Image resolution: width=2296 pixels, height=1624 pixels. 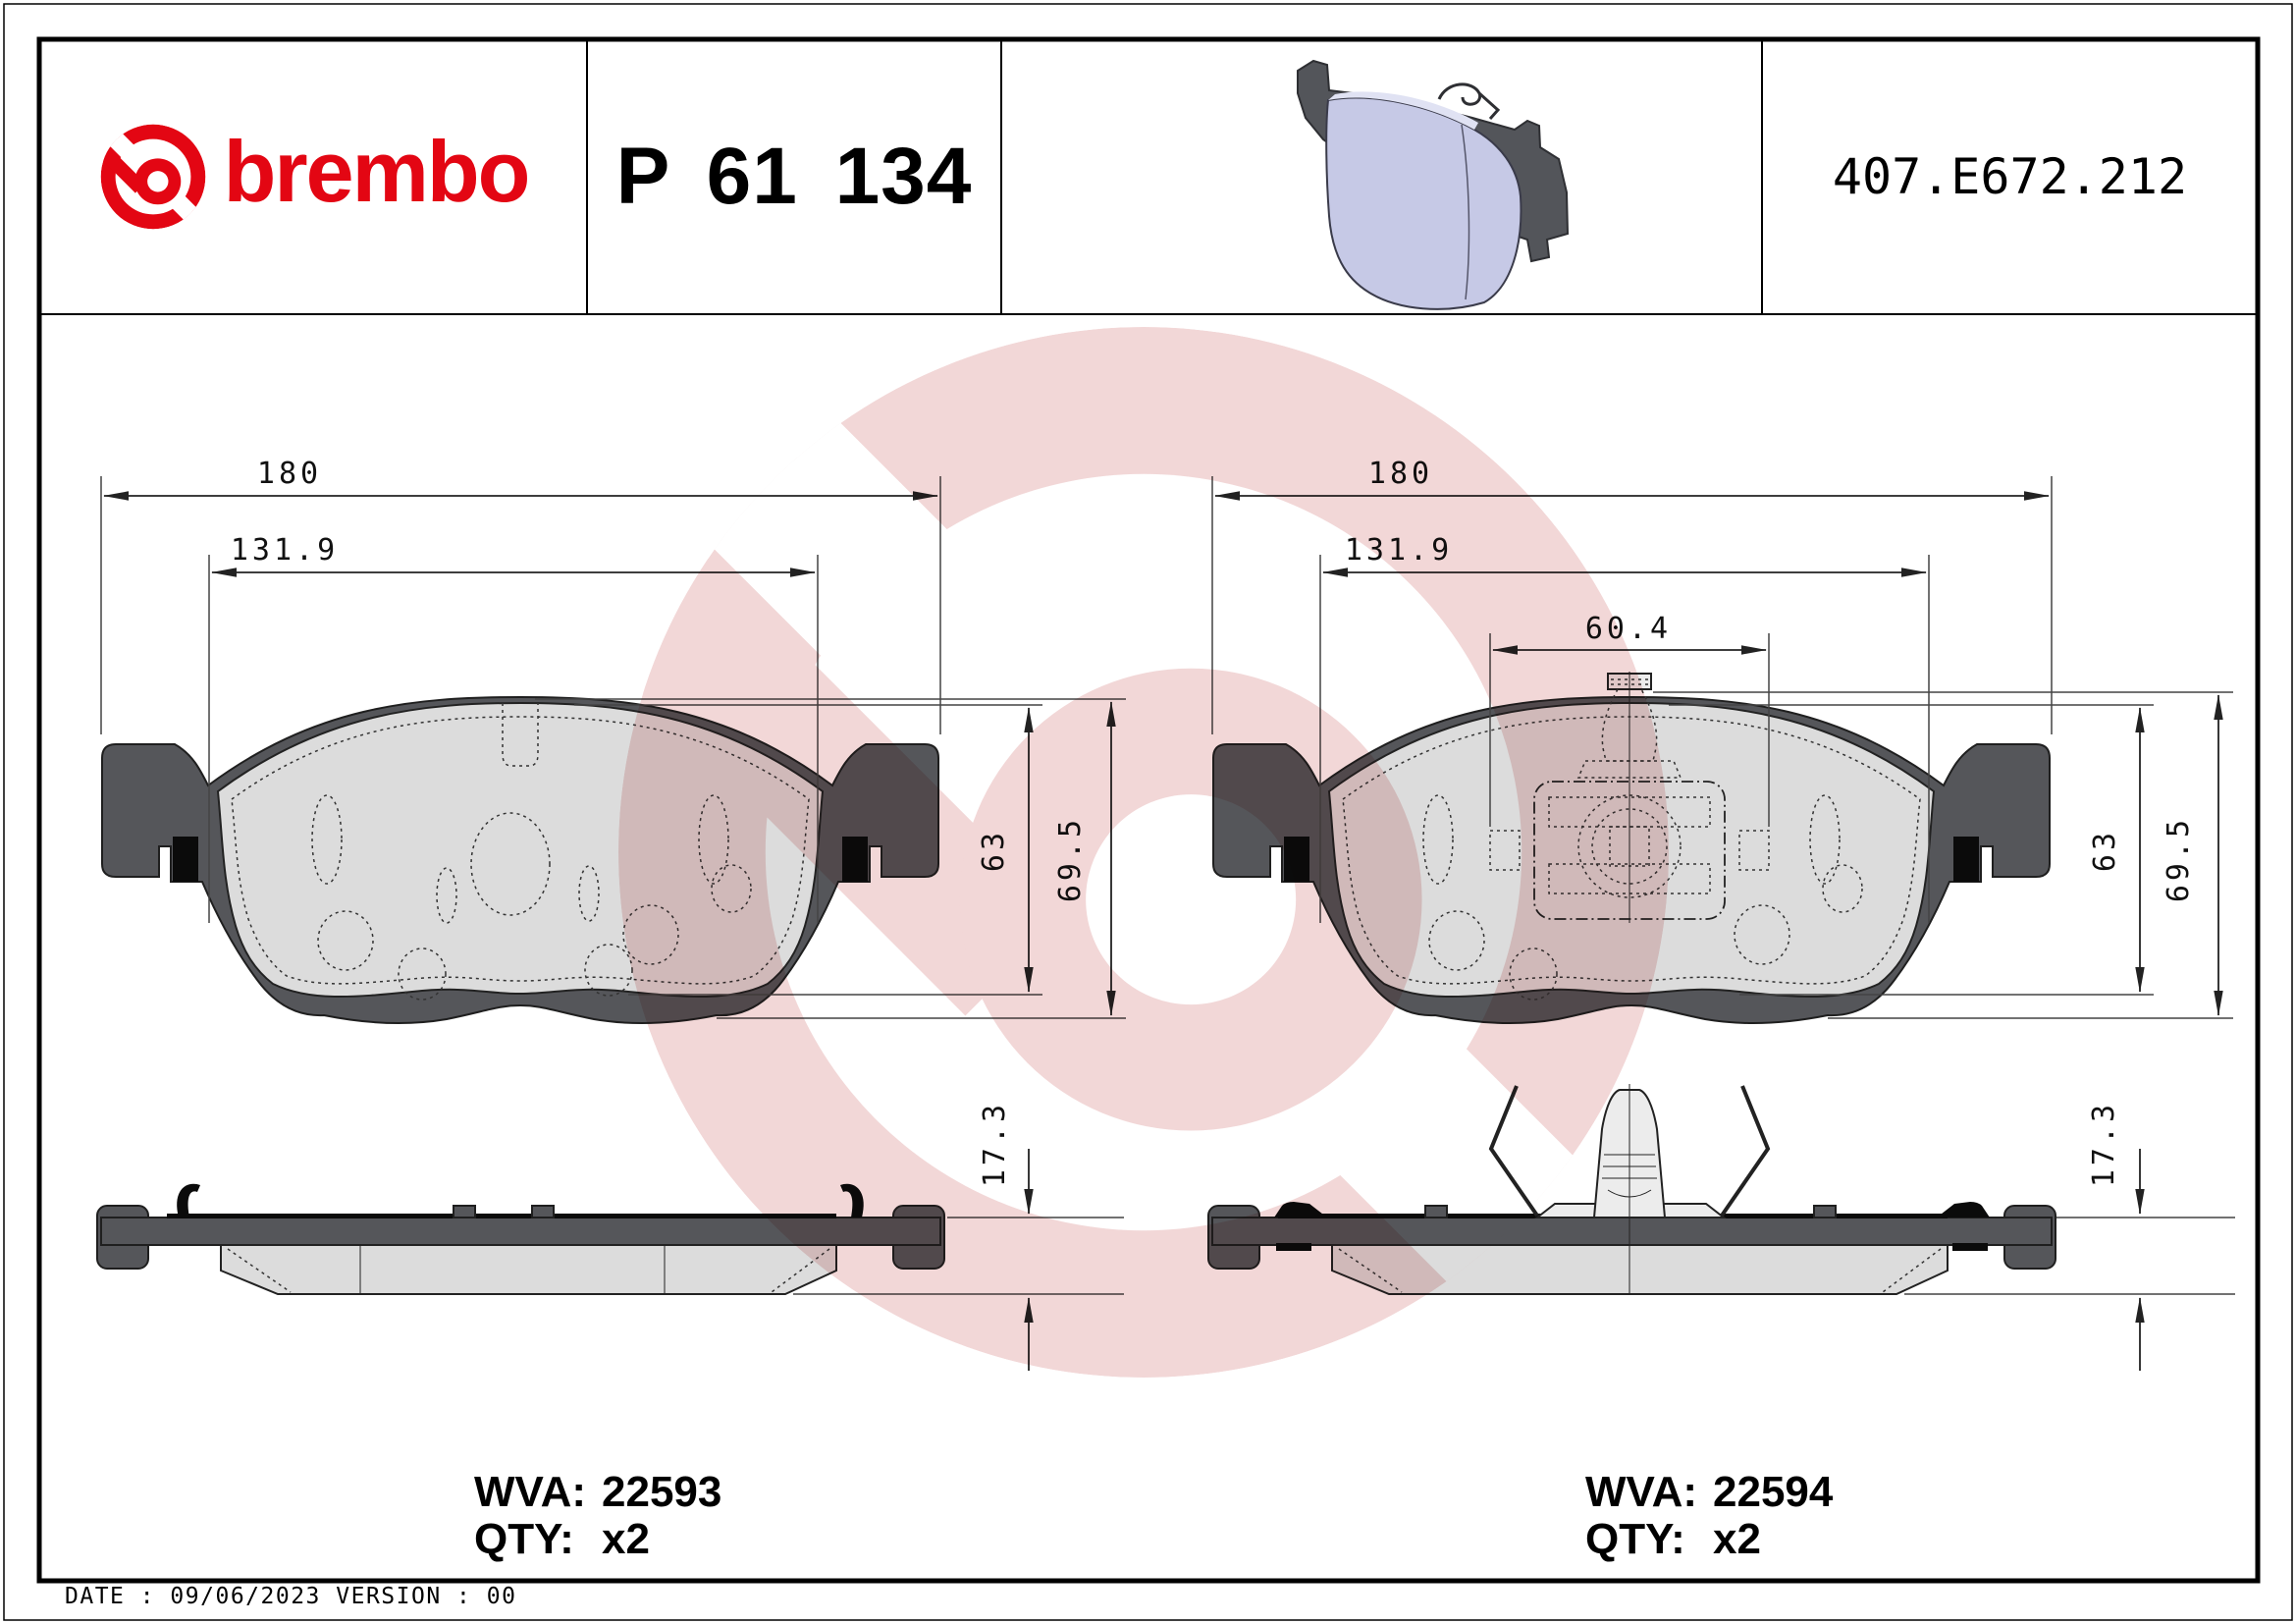 I want to click on reference-cell: 407.E672.212, so click(x=2010, y=176).